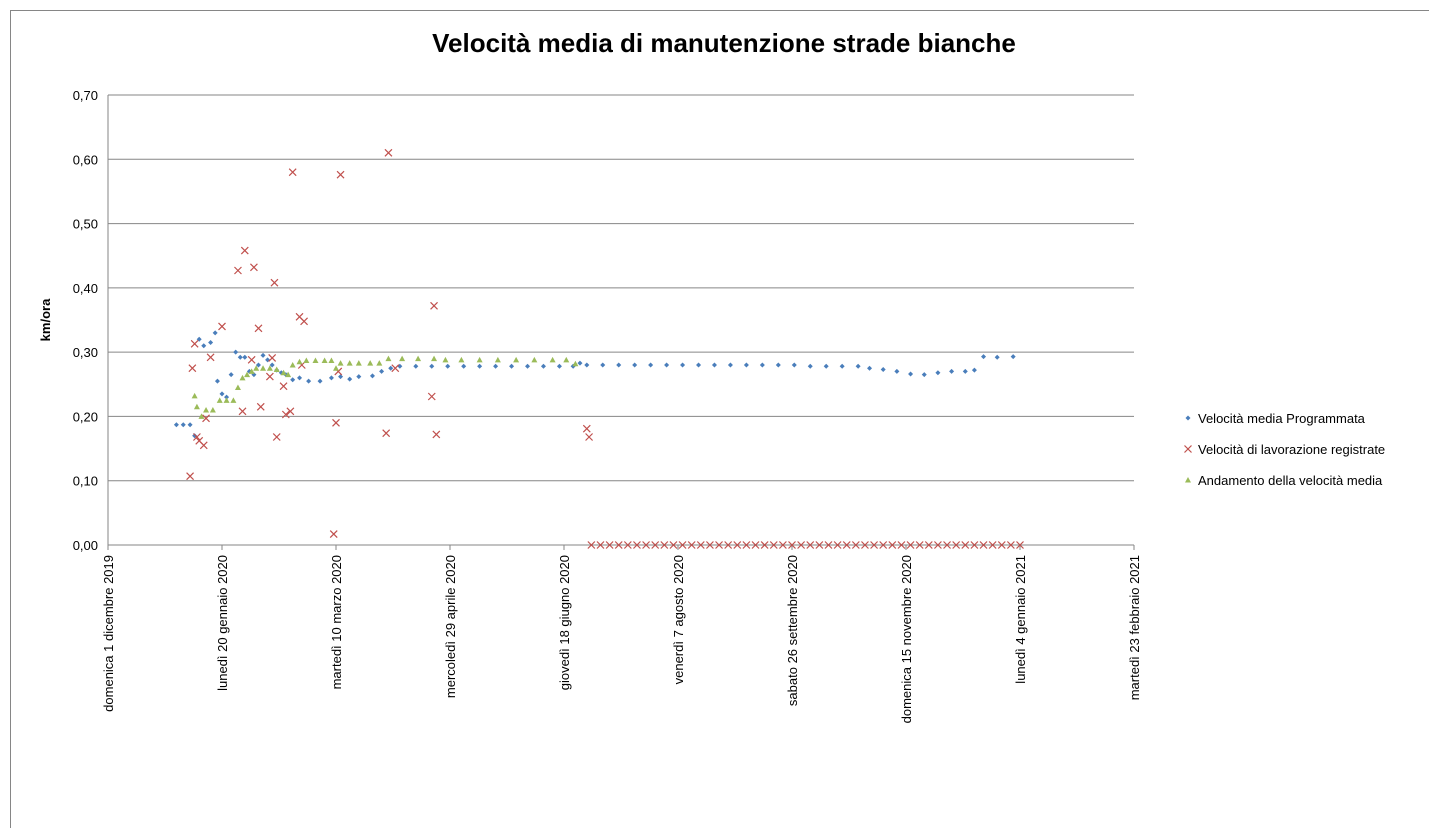 Image resolution: width=1429 pixels, height=828 pixels. Describe the element at coordinates (1020, 619) in the screenshot. I see `x-tick-label: lunedì 4 gennaio 2021` at that location.